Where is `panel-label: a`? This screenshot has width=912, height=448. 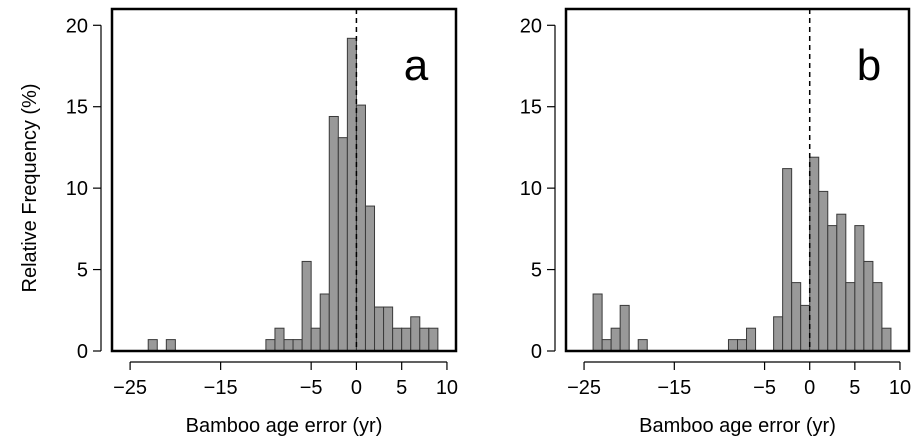
panel-label: a is located at coordinates (416, 65).